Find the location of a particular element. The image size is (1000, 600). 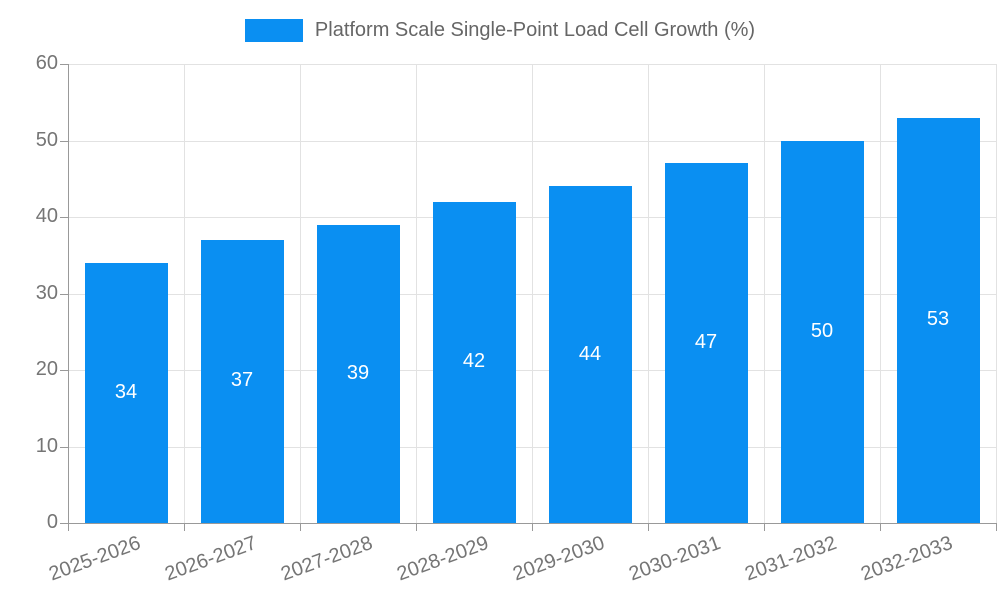

x-axis-tick-label: 2027-2028 is located at coordinates (327, 559).